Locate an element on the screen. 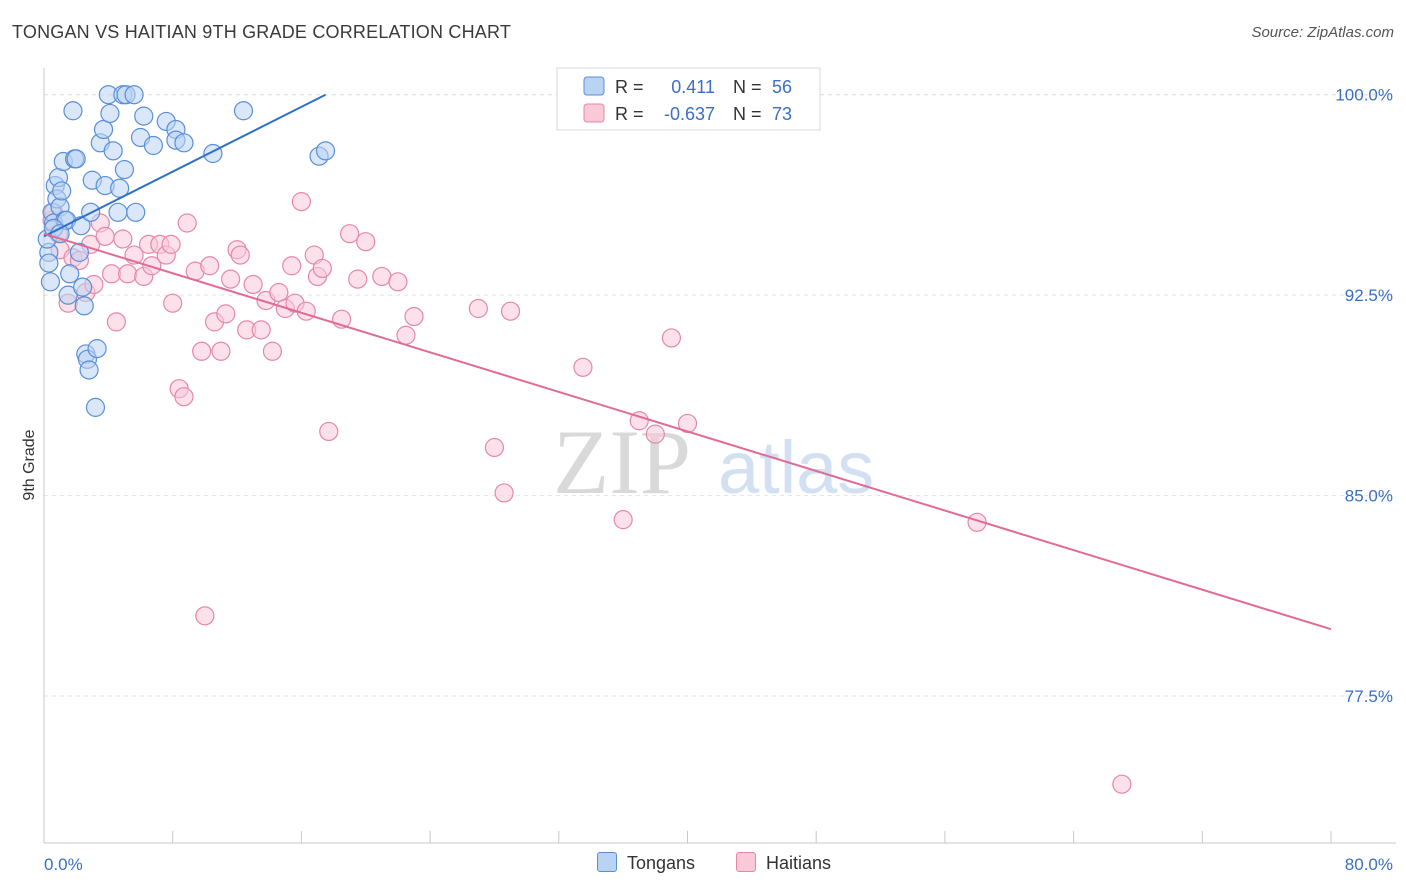 The width and height of the screenshot is (1406, 892). tongans-points is located at coordinates (186, 251).